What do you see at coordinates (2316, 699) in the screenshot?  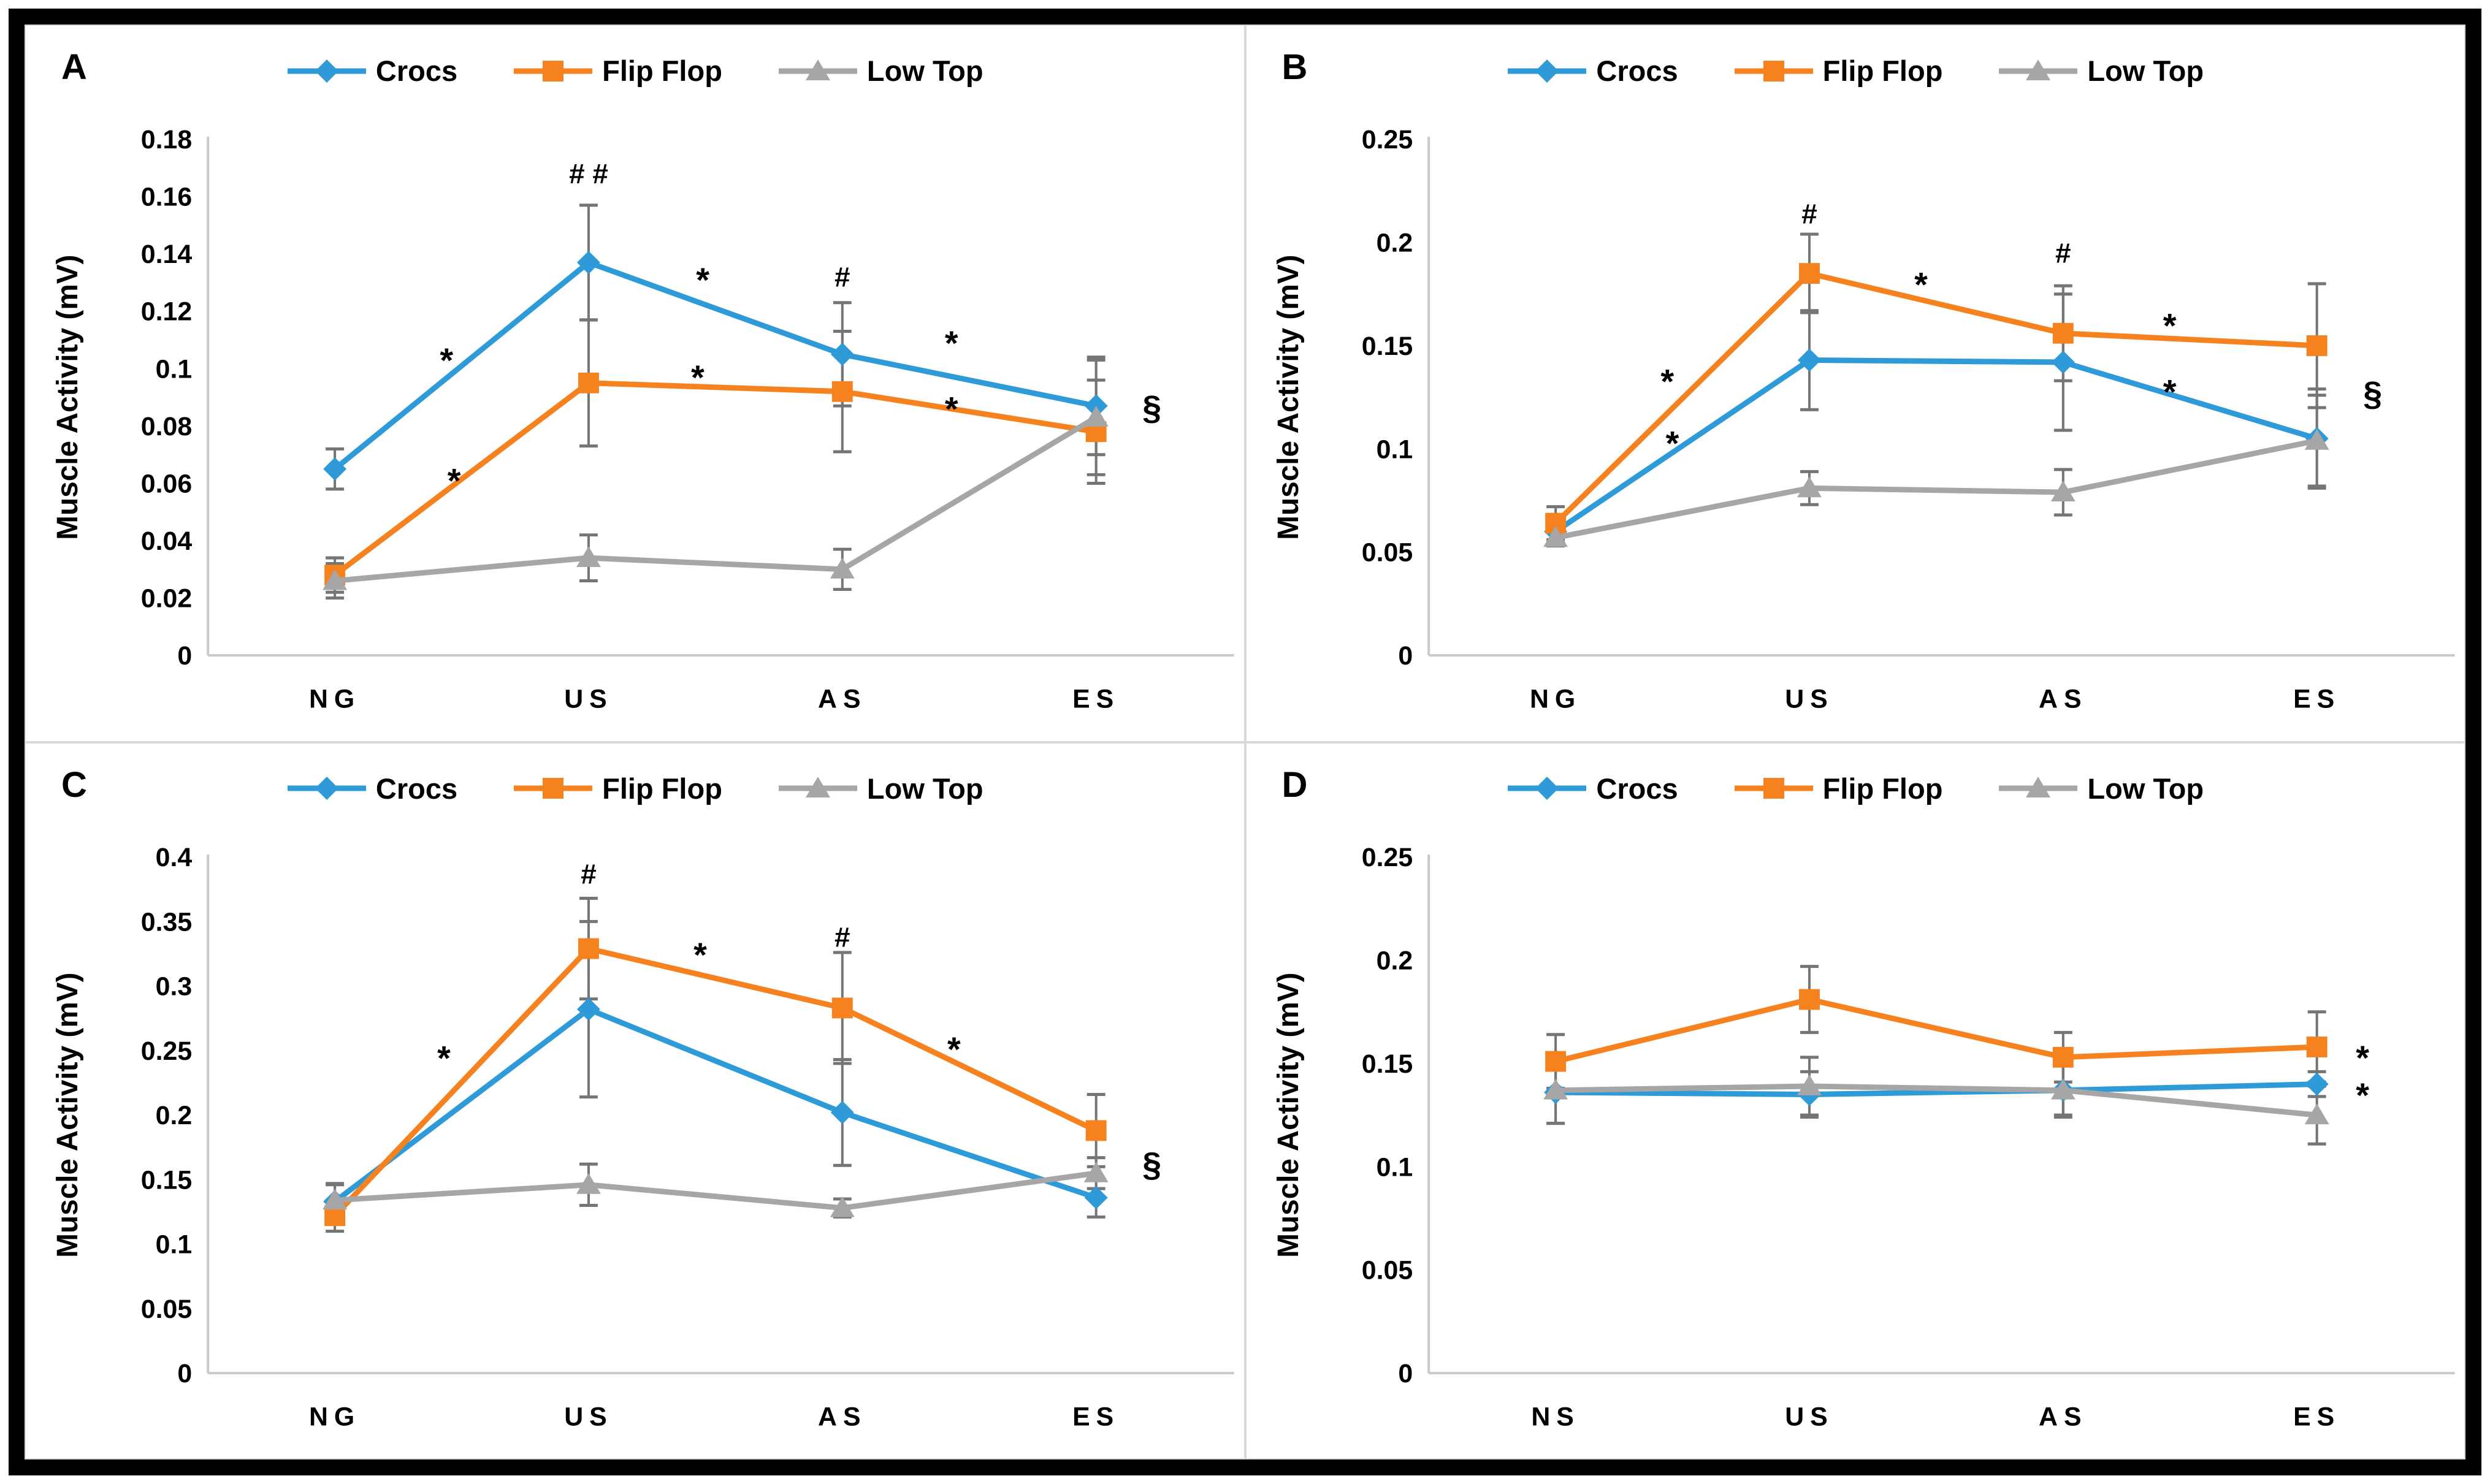 I see `category-label: ES` at bounding box center [2316, 699].